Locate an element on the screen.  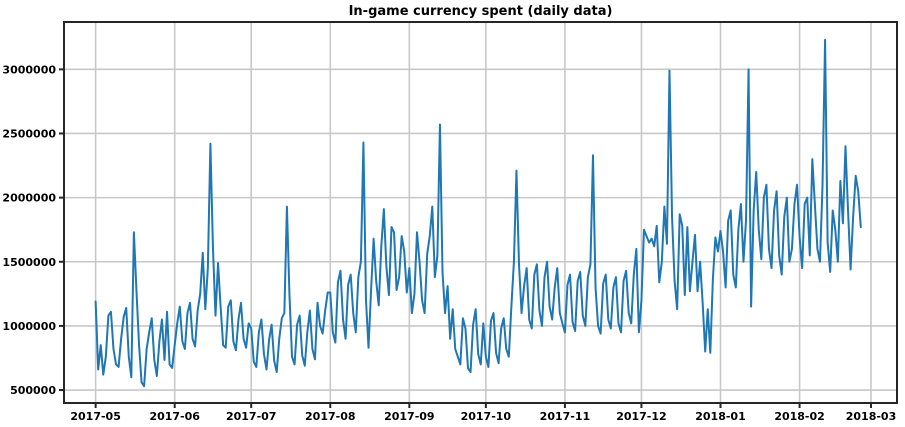
x-tick-label: 2017-11 is located at coordinates (565, 416).